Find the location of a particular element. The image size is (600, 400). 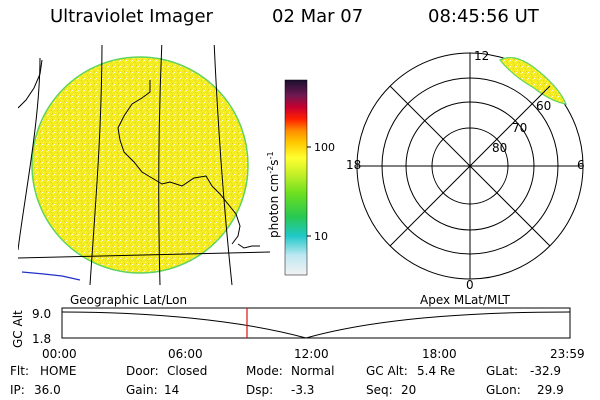

mlt-label-18: 18 is located at coordinates (353, 165).